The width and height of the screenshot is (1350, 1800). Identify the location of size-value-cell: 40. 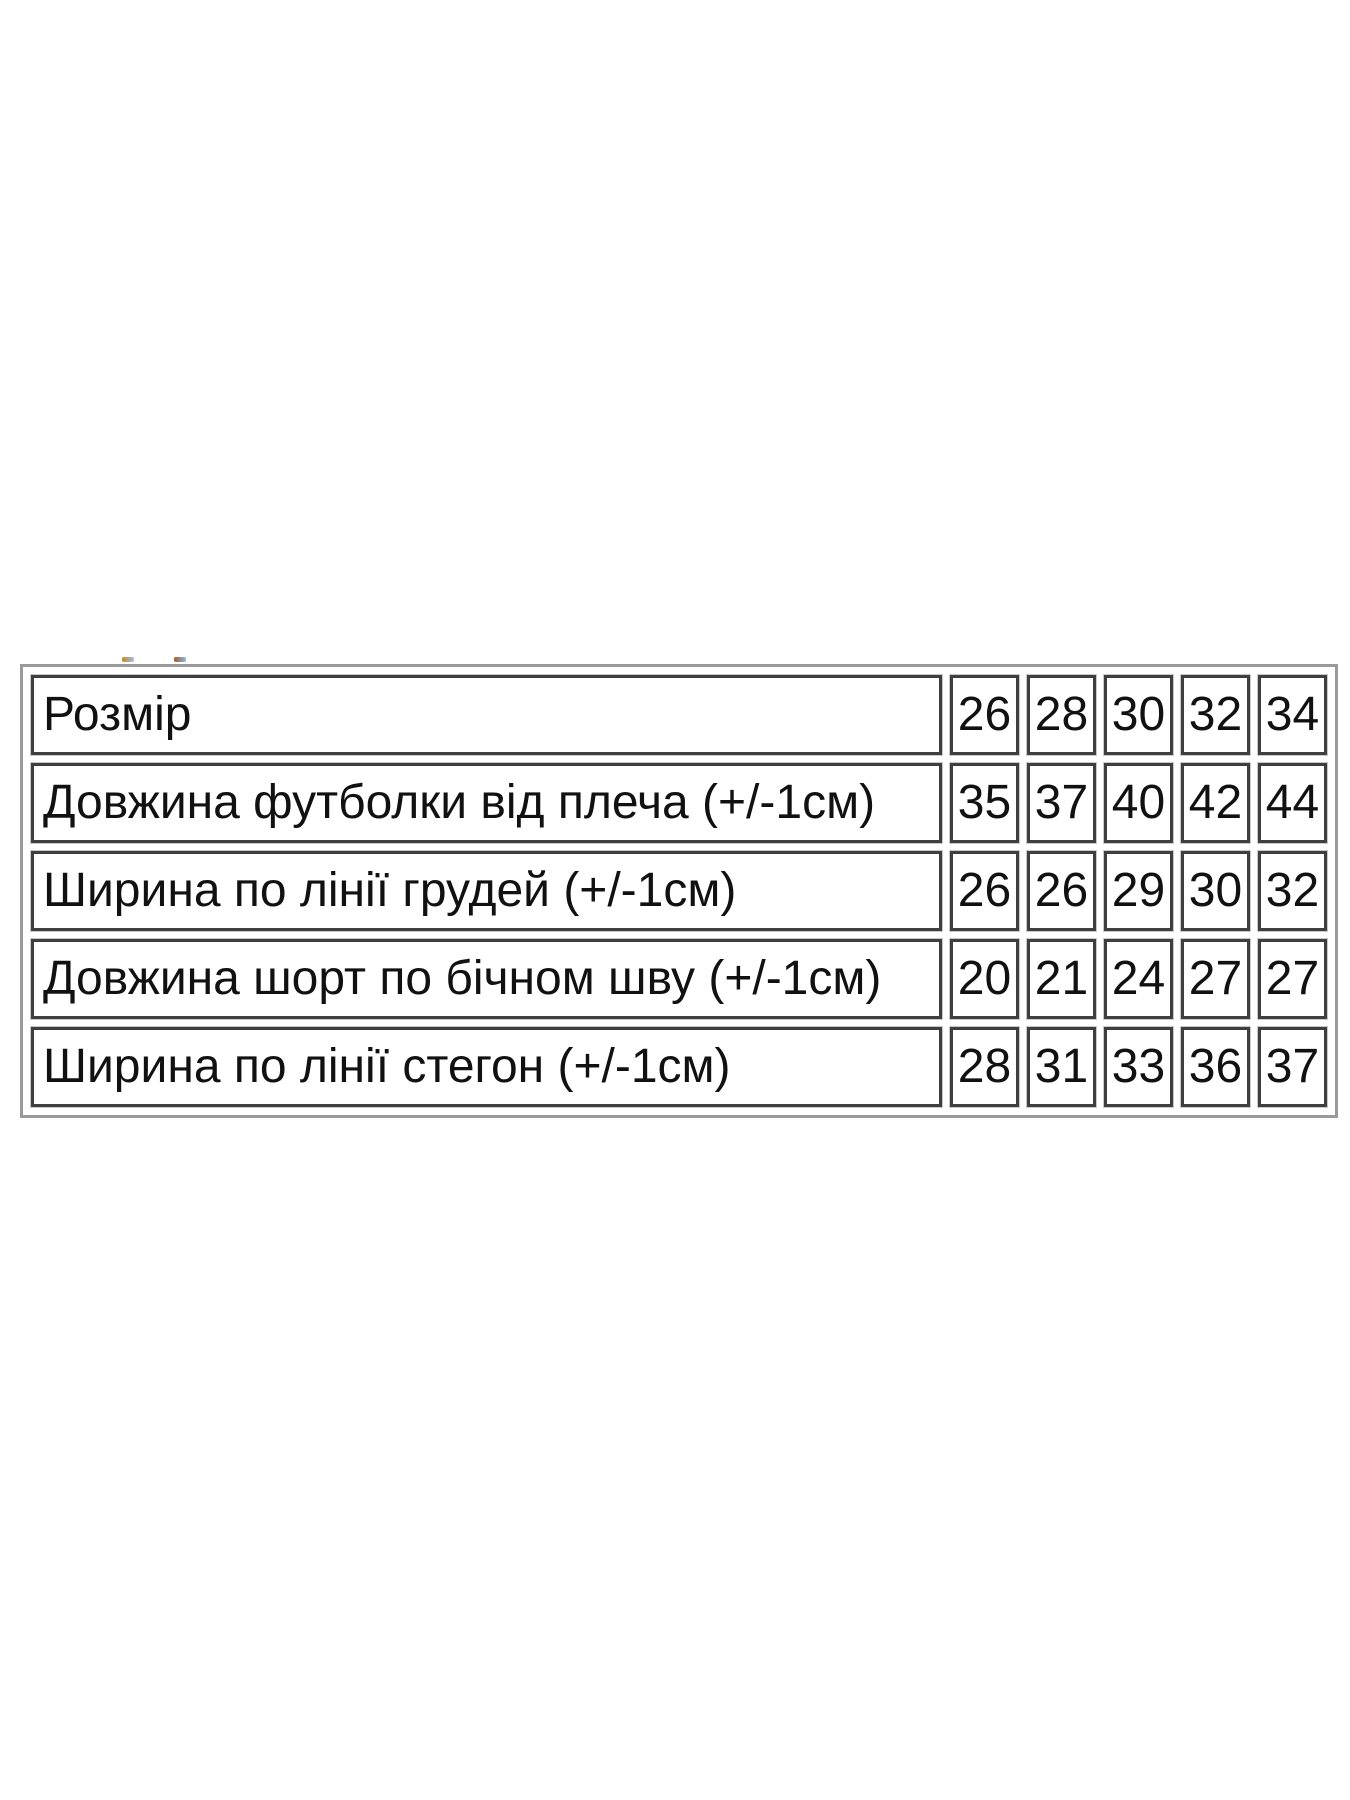
(1138, 803).